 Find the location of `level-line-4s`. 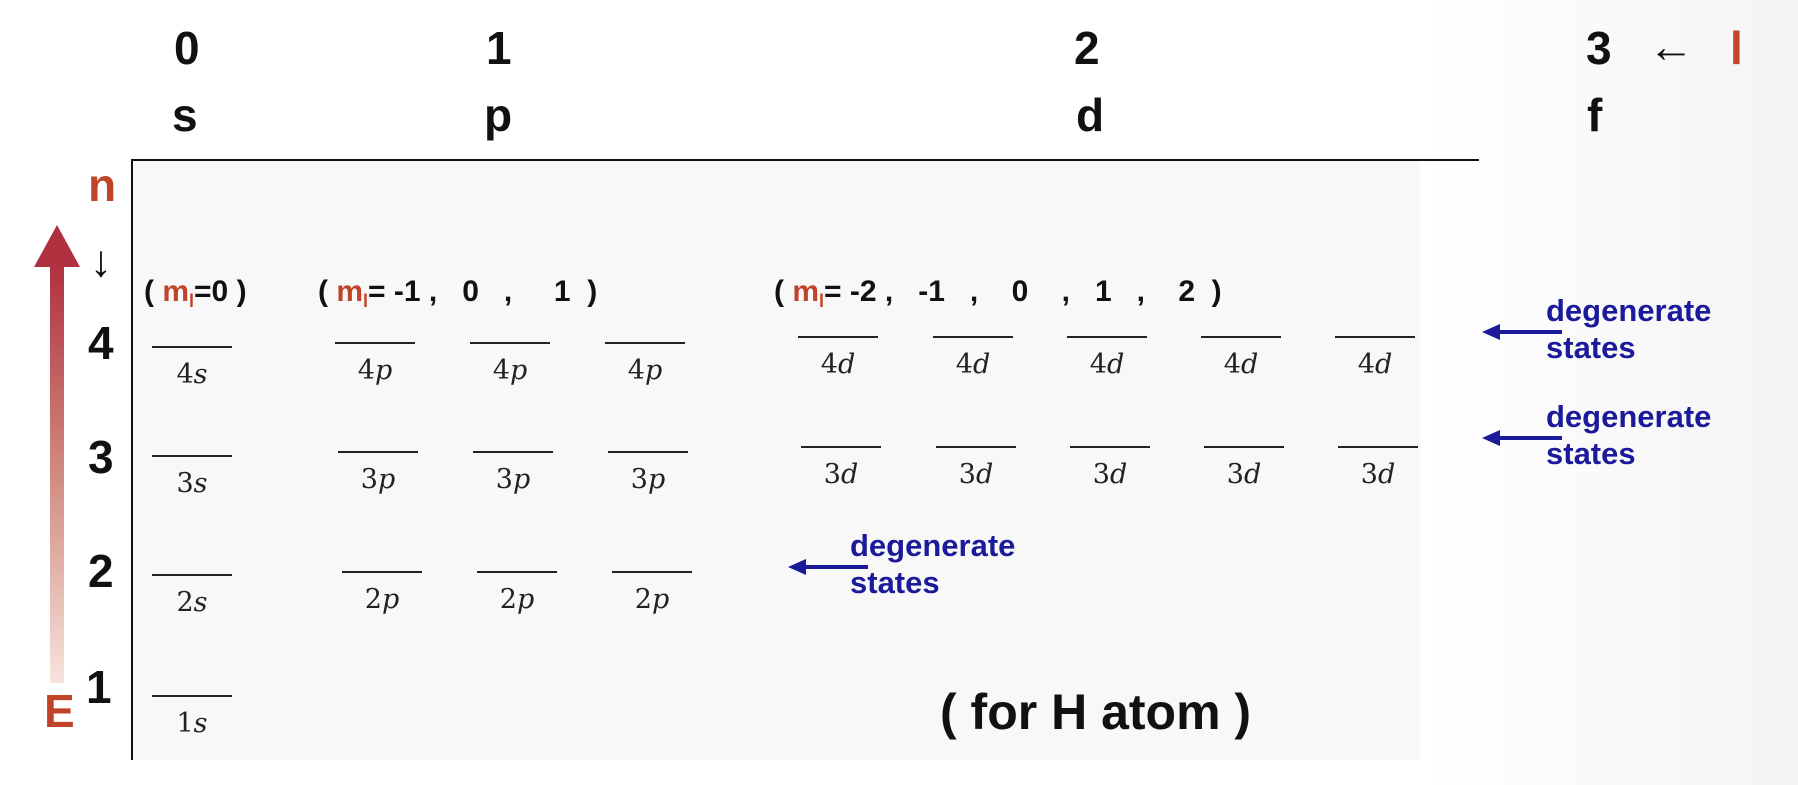

level-line-4s is located at coordinates (192, 347).